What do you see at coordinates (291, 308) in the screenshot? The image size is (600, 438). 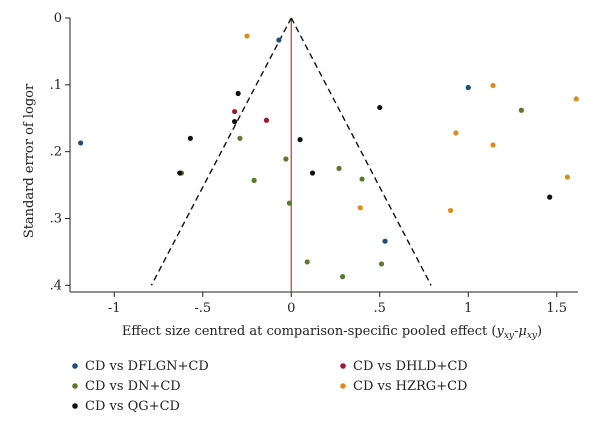 I see `x-tick-label: 0` at bounding box center [291, 308].